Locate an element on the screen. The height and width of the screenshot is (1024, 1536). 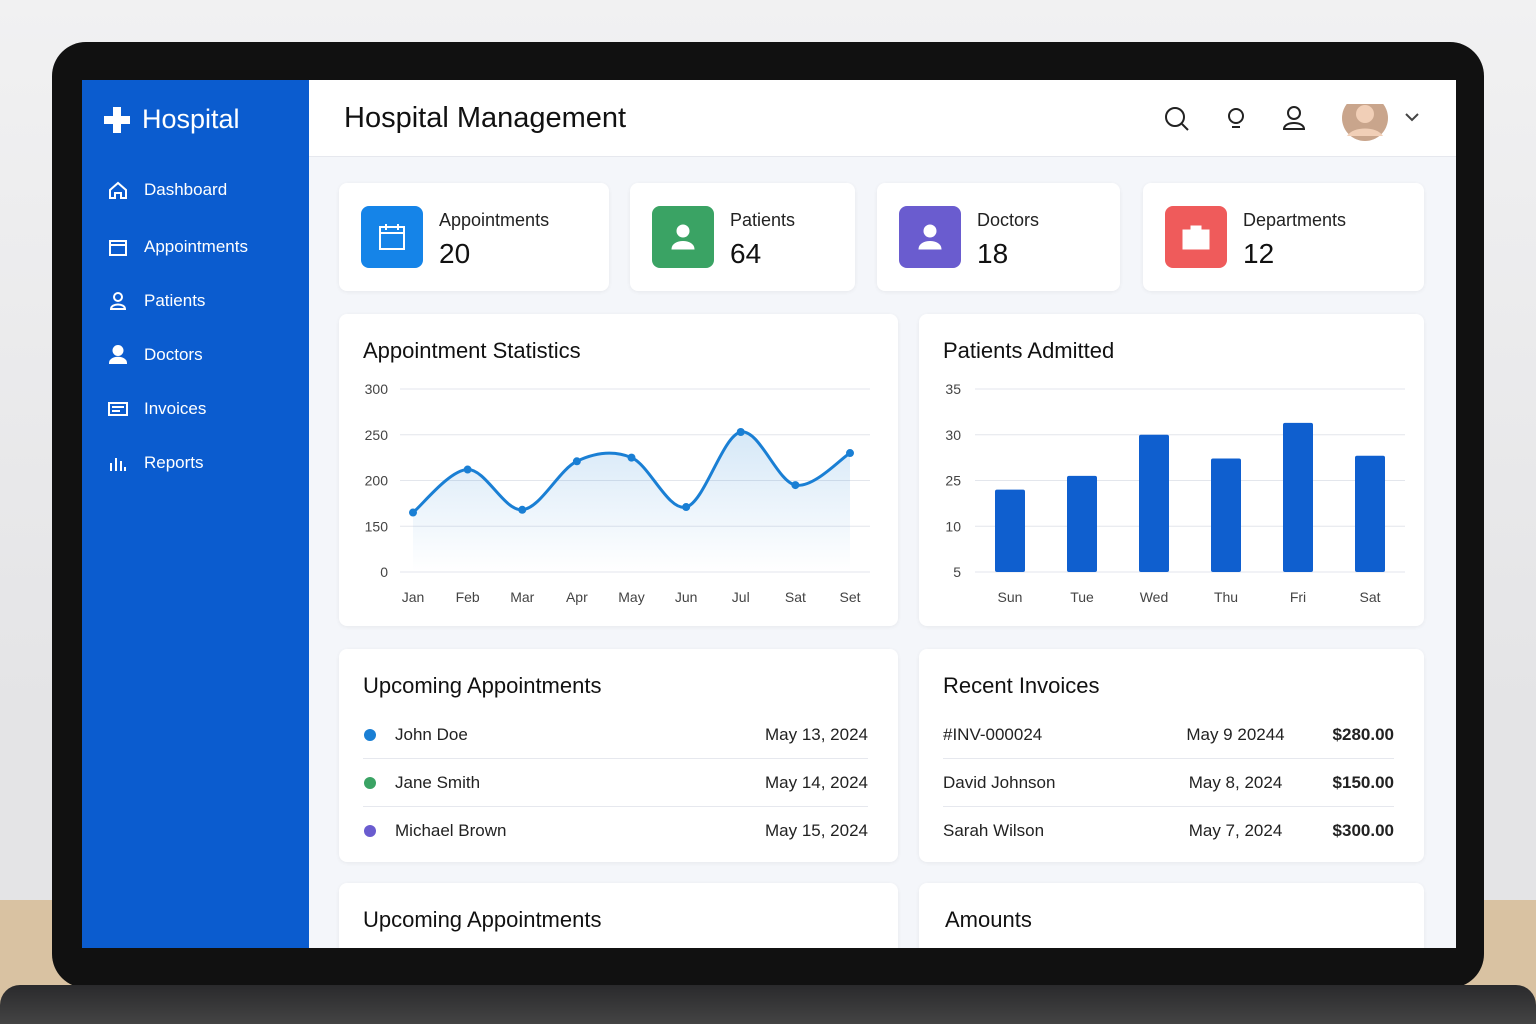
page-title: Hospital Management is located at coordinates (485, 118).